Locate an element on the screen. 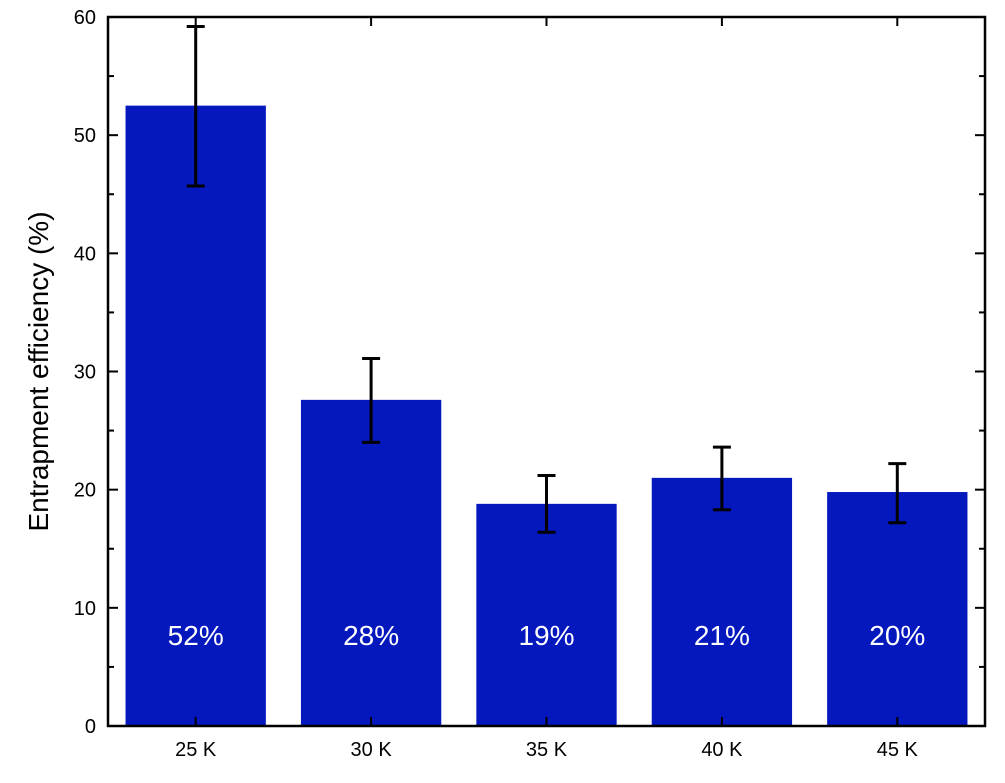 The height and width of the screenshot is (783, 1005). y-tick-label: 40 is located at coordinates (85, 254).